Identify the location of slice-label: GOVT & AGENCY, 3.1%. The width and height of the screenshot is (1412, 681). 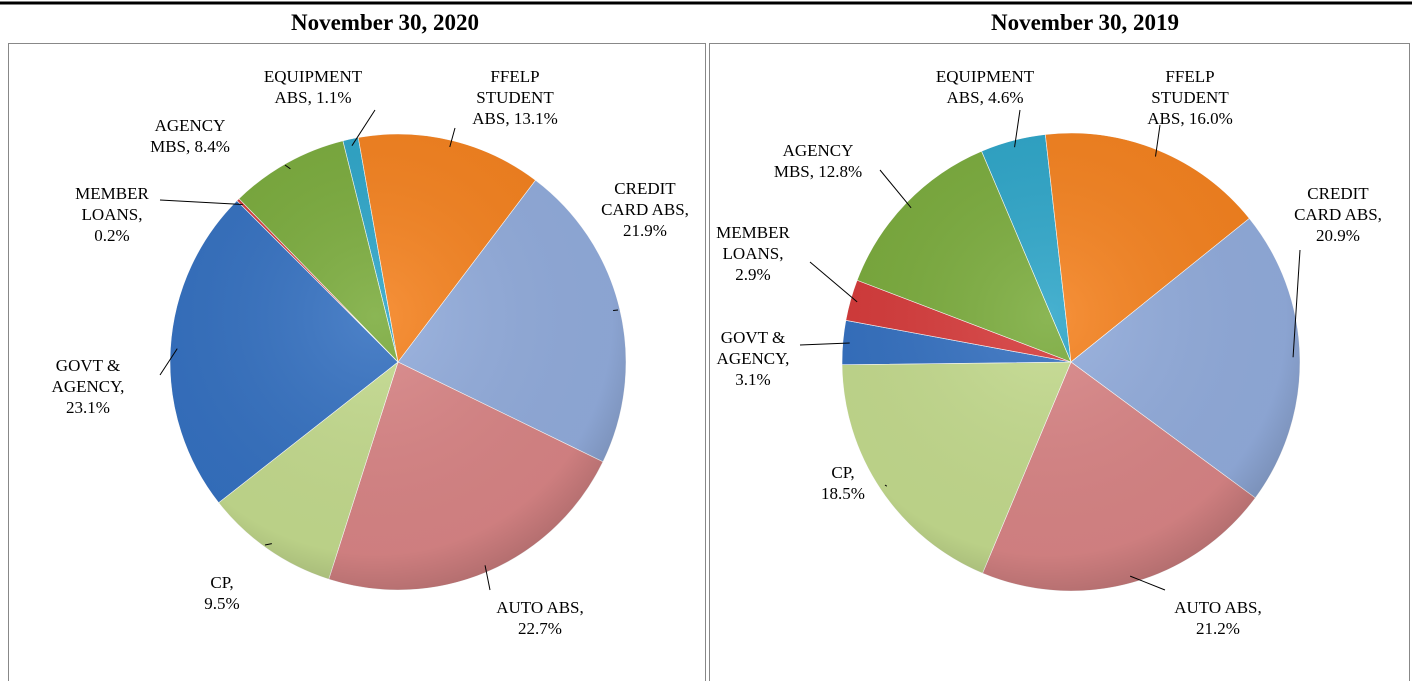
(753, 358).